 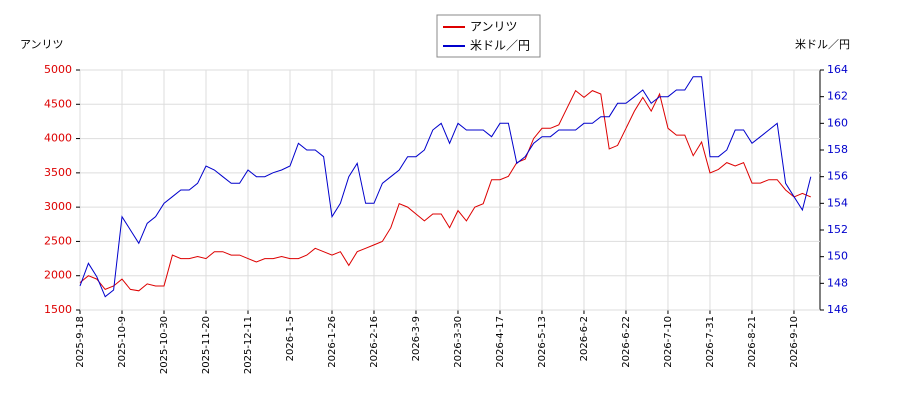 I want to click on y2-tick-label: 146, so click(x=837, y=309).